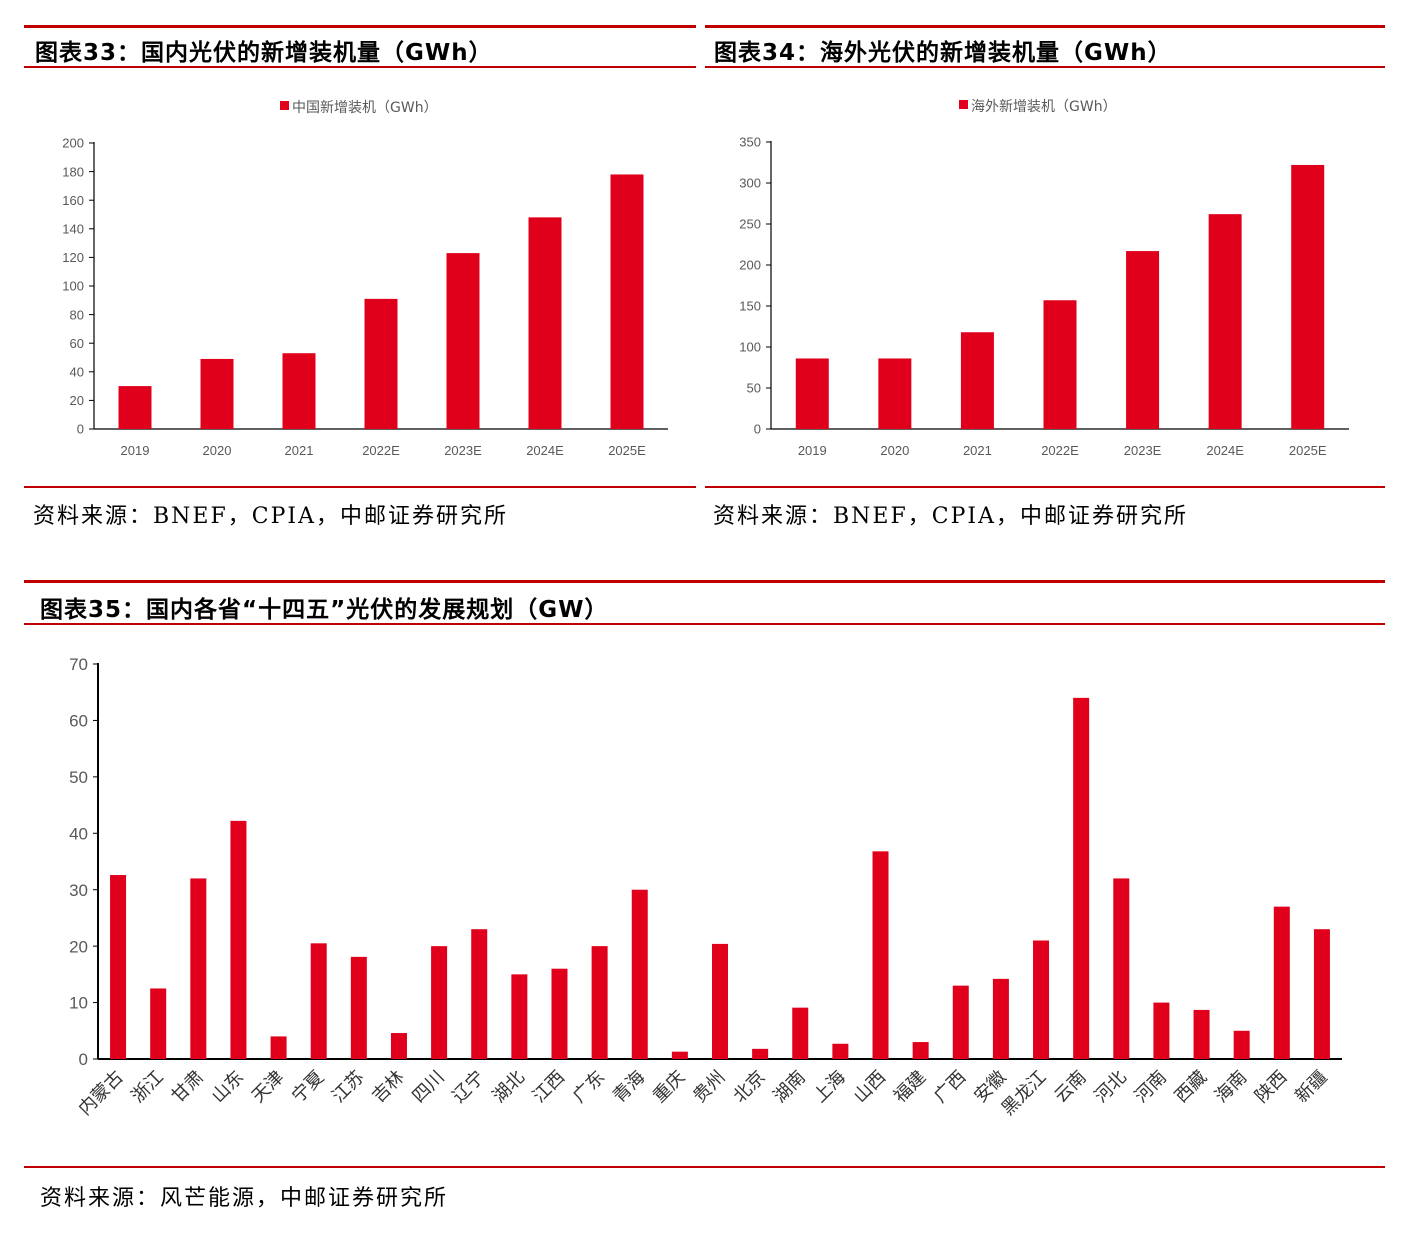  I want to click on chart35-category-label: 湖南, so click(789, 1087).